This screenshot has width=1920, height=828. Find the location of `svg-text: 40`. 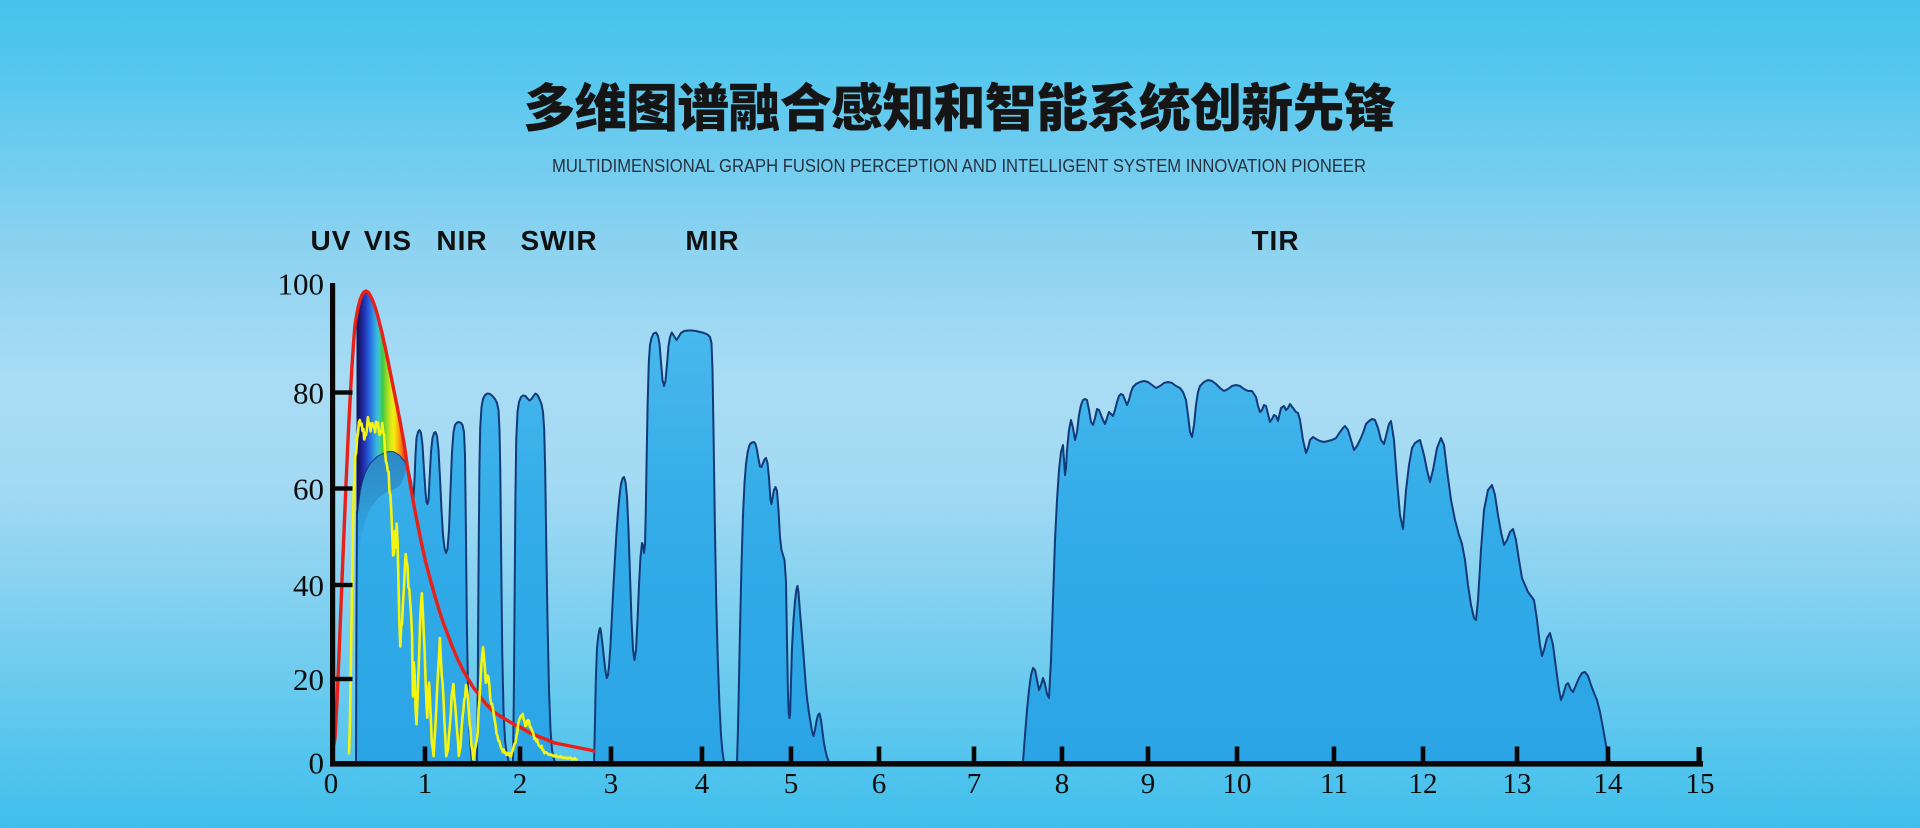

svg-text: 40 is located at coordinates (308, 585).